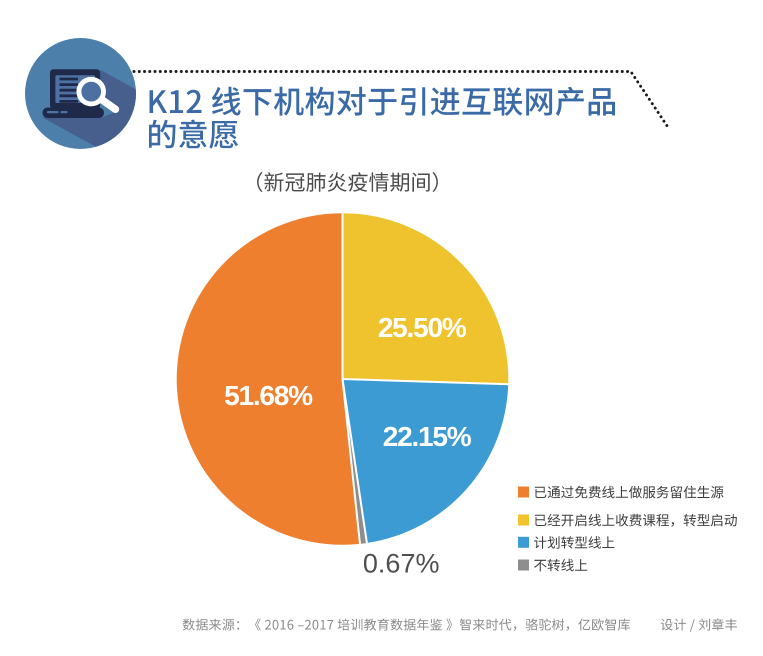 This screenshot has height=656, width=763. I want to click on svg-text: 0.67%, so click(401, 564).